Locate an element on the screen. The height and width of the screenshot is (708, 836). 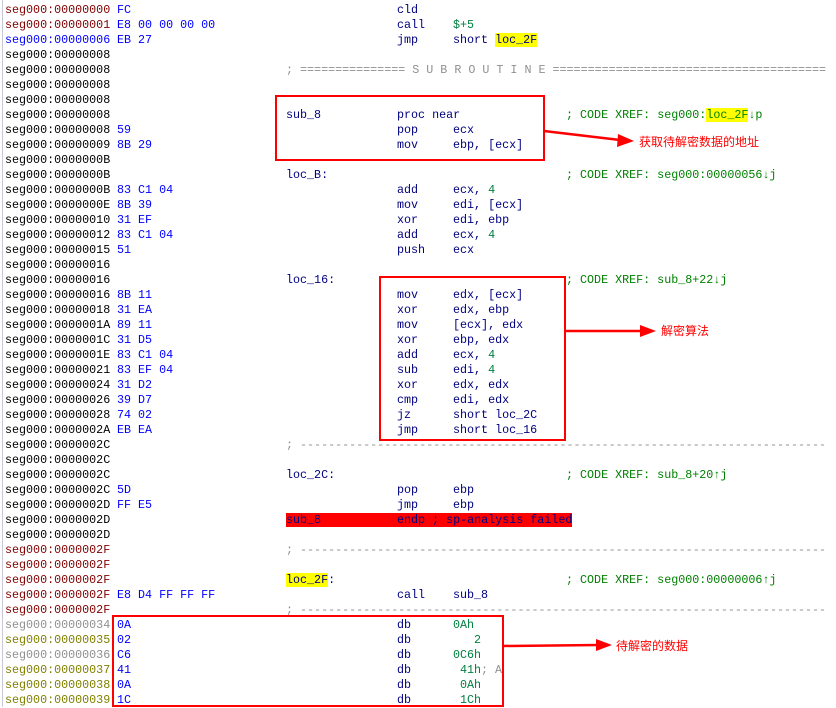
address: seg000:00000012 is located at coordinates (58, 235).